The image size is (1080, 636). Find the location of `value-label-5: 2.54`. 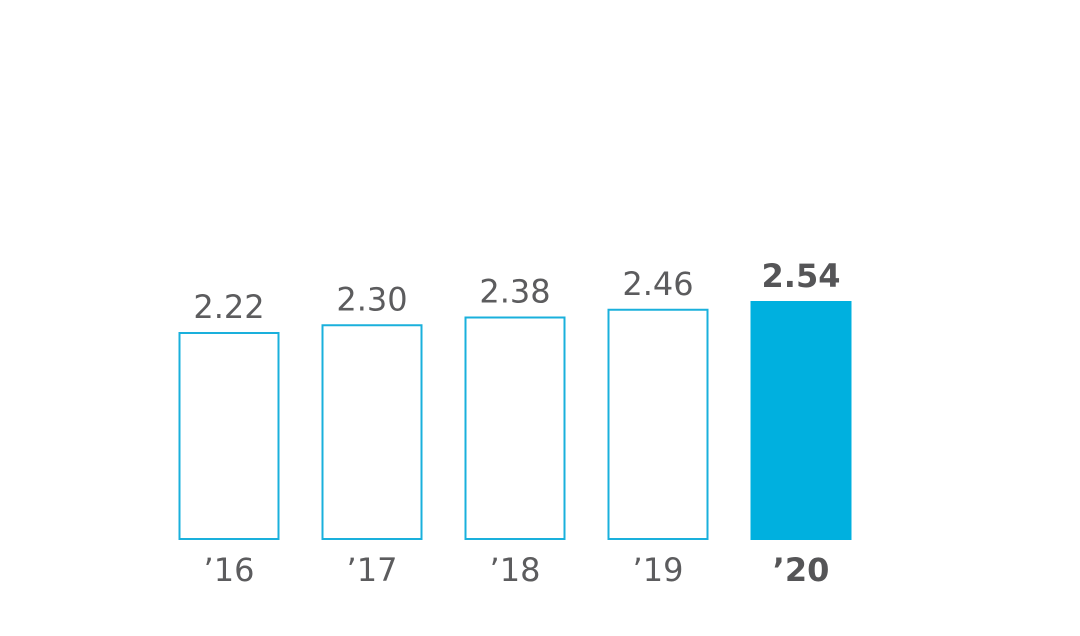

value-label-5: 2.54 is located at coordinates (801, 276).